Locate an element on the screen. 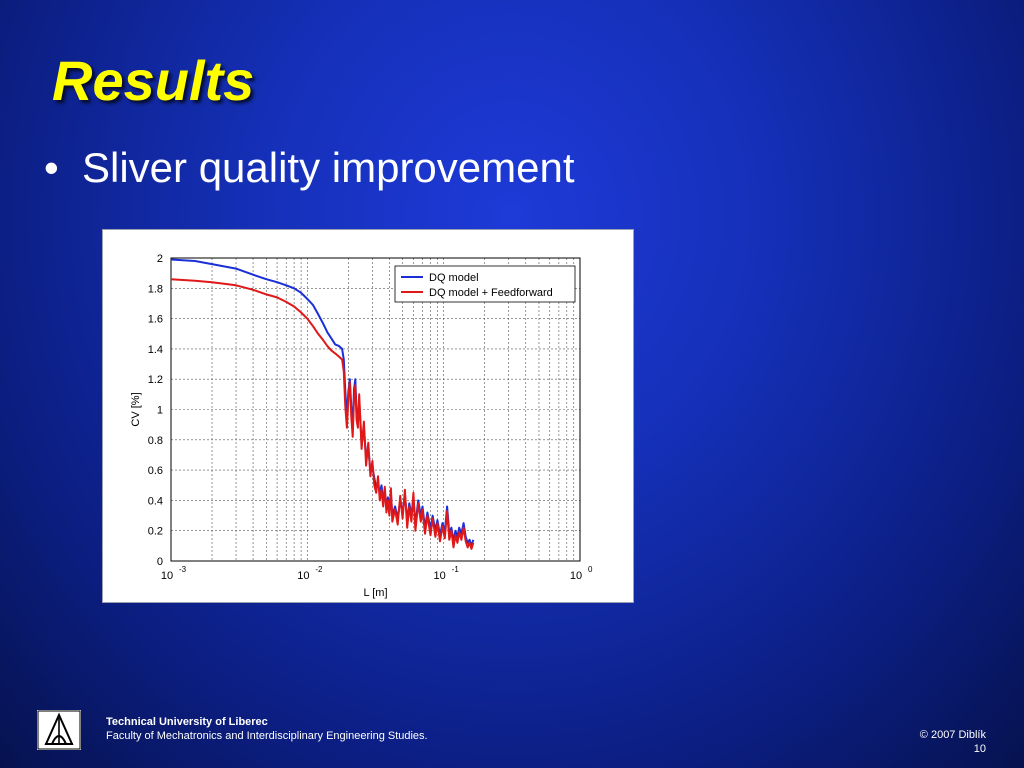 The width and height of the screenshot is (1024, 768). series-lines is located at coordinates (322, 404).